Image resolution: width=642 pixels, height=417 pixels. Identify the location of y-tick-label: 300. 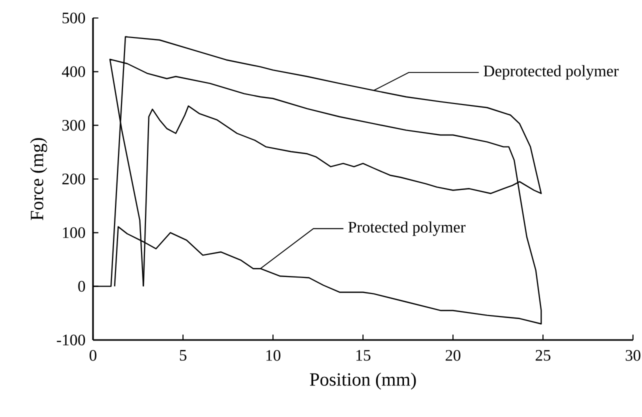
(74, 125).